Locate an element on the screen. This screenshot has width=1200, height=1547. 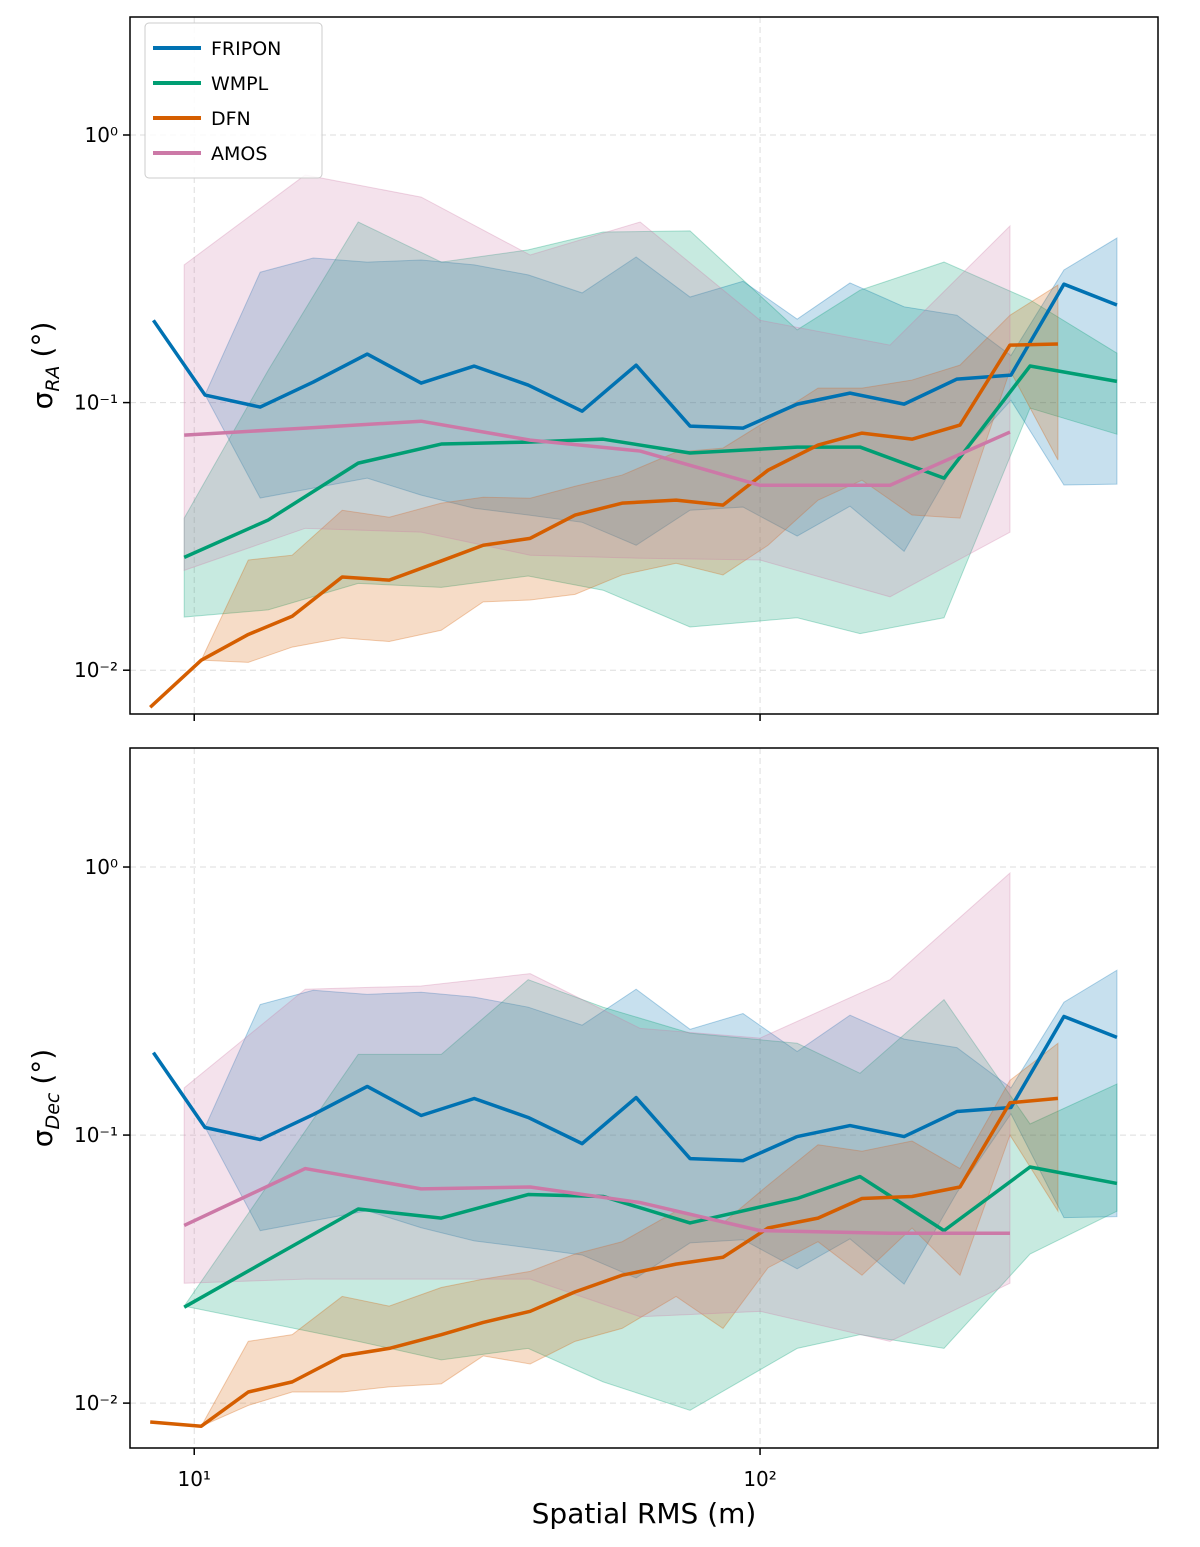
legend-label: AMOS is located at coordinates (239, 154).